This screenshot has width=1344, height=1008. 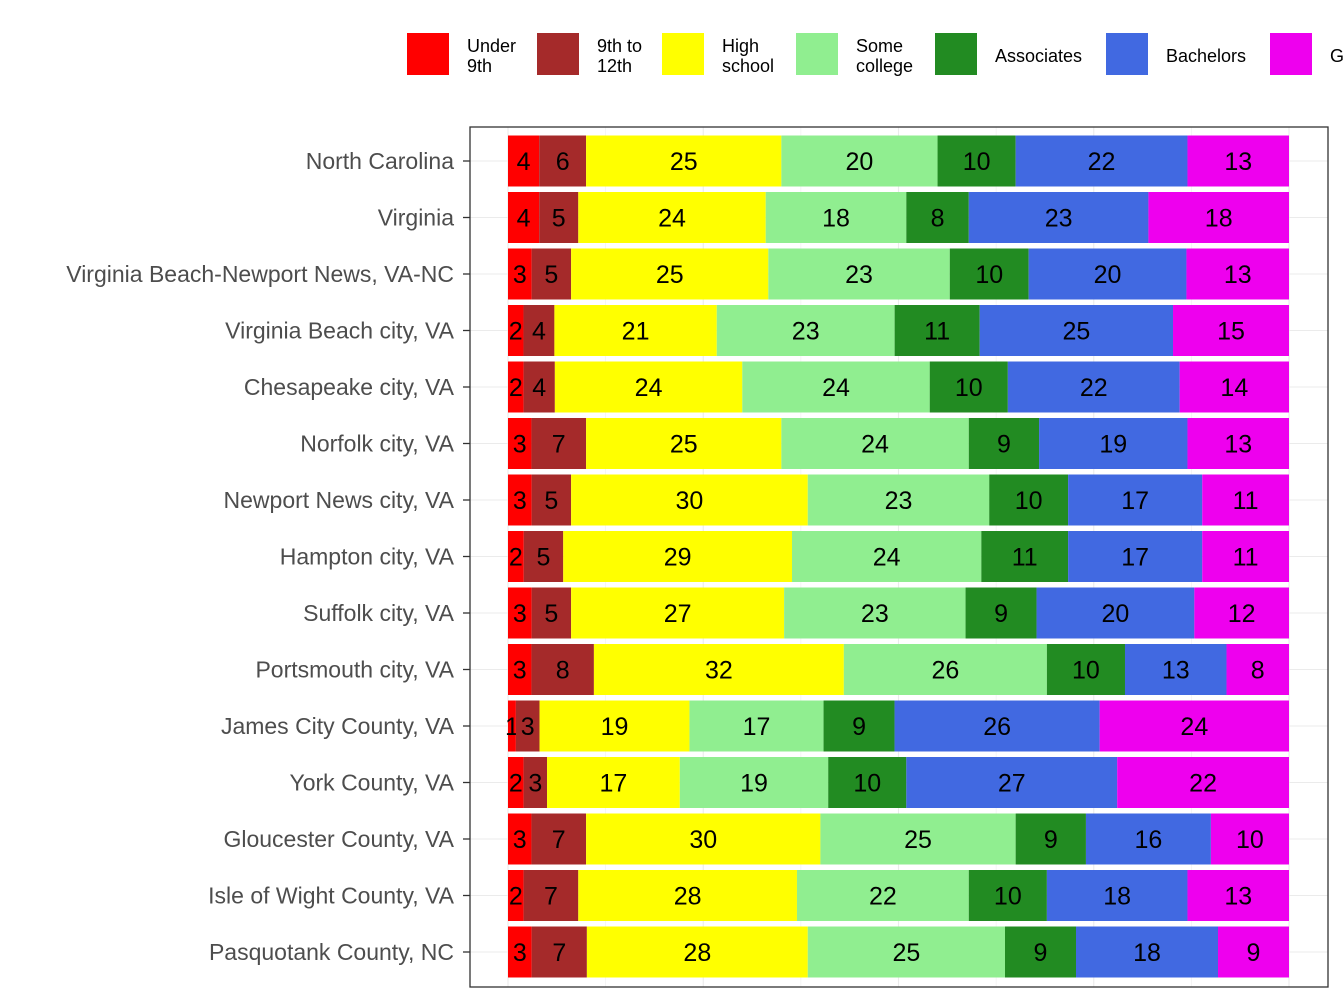 I want to click on y-tick-label: Chesapeake city, VA, so click(x=349, y=387).